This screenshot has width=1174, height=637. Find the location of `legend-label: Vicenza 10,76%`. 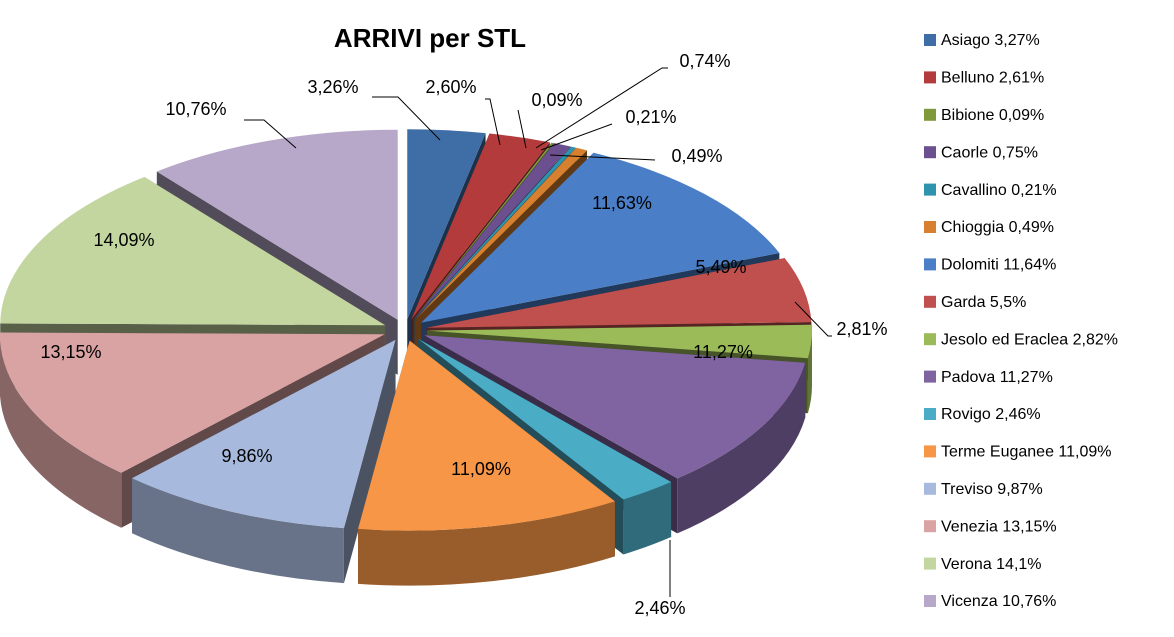

legend-label: Vicenza 10,76% is located at coordinates (998, 601).